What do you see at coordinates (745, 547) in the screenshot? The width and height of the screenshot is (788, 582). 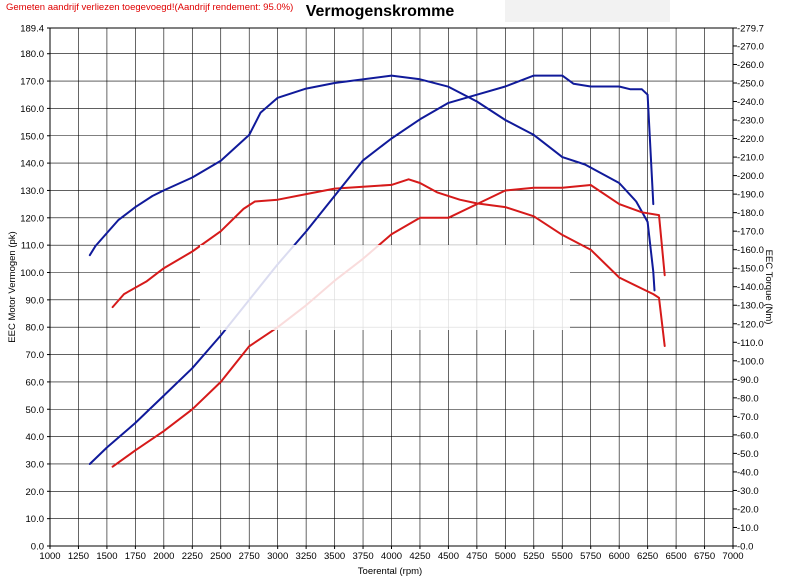 I see `y2-tick-label: -0.0` at bounding box center [745, 547].